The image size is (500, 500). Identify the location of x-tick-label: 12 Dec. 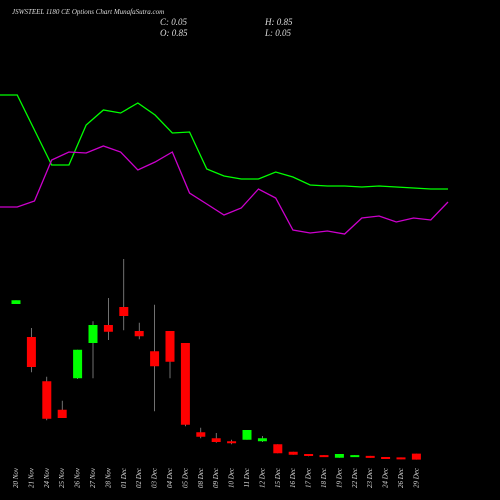
(262, 477).